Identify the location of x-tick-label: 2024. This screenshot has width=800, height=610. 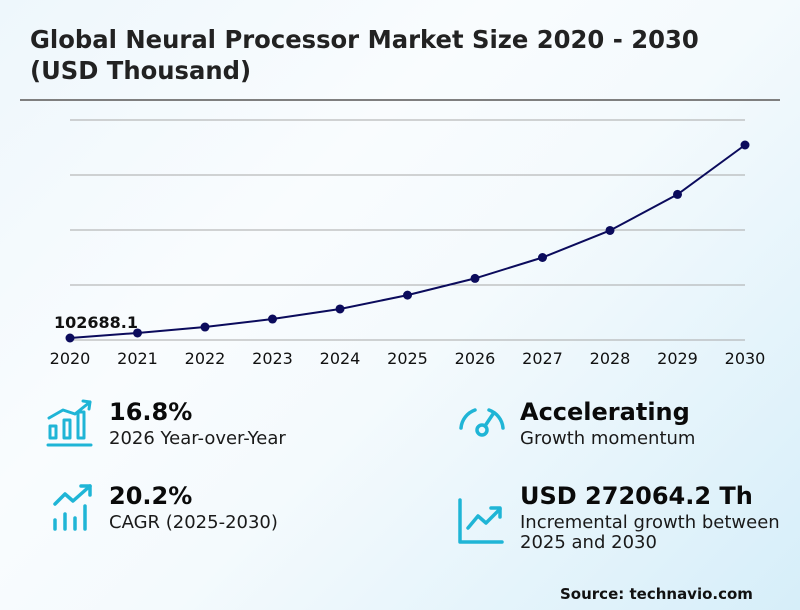
(340, 358).